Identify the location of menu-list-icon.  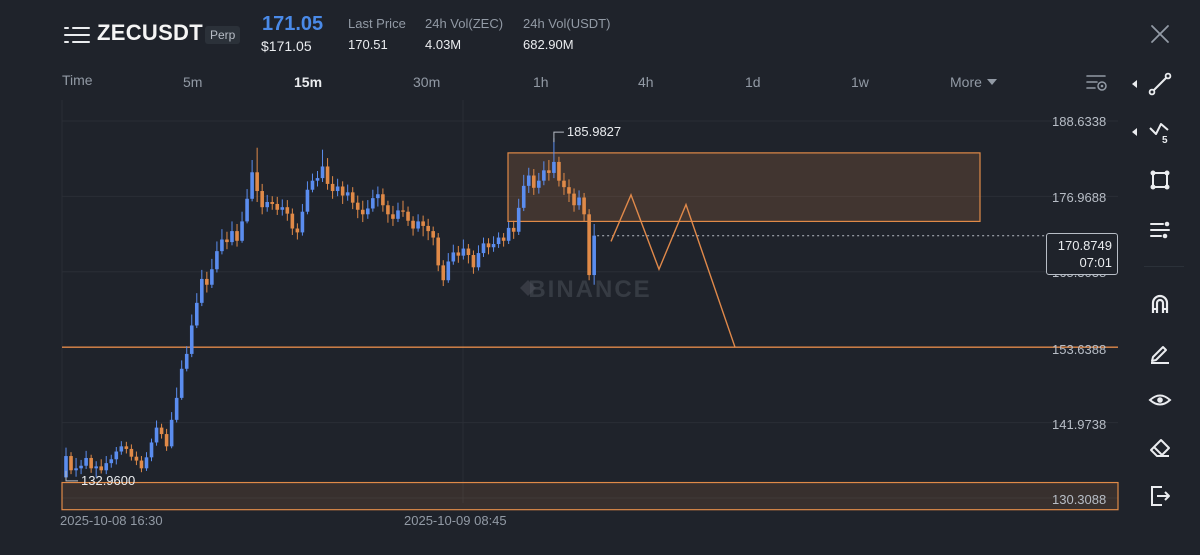
(77, 35).